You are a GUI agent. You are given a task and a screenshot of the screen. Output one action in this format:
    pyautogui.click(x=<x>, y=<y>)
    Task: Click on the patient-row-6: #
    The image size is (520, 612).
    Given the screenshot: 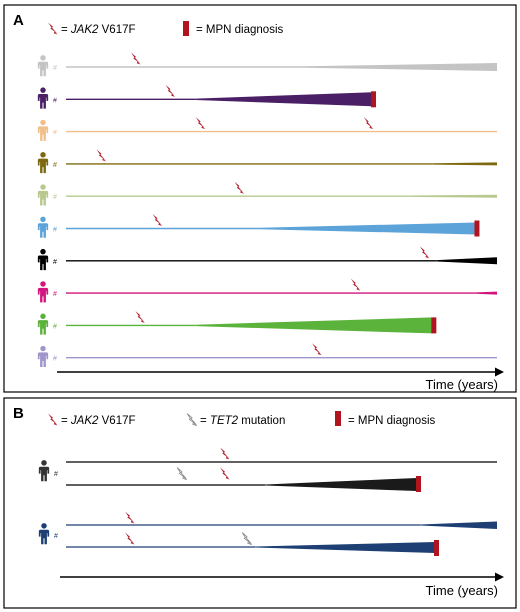 What is the action you would take?
    pyautogui.click(x=258, y=226)
    